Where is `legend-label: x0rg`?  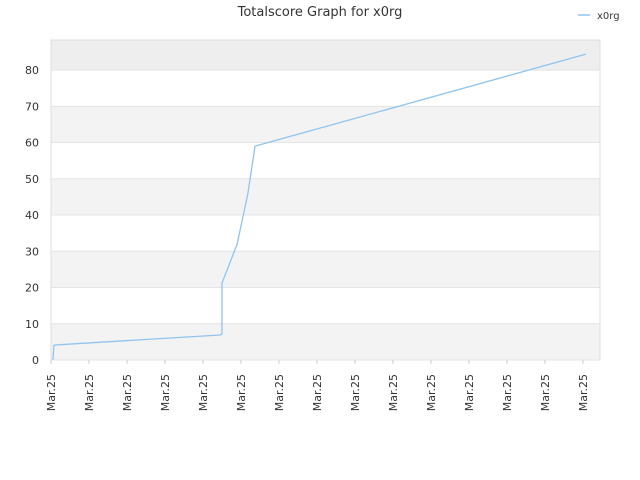
legend-label: x0rg is located at coordinates (608, 16).